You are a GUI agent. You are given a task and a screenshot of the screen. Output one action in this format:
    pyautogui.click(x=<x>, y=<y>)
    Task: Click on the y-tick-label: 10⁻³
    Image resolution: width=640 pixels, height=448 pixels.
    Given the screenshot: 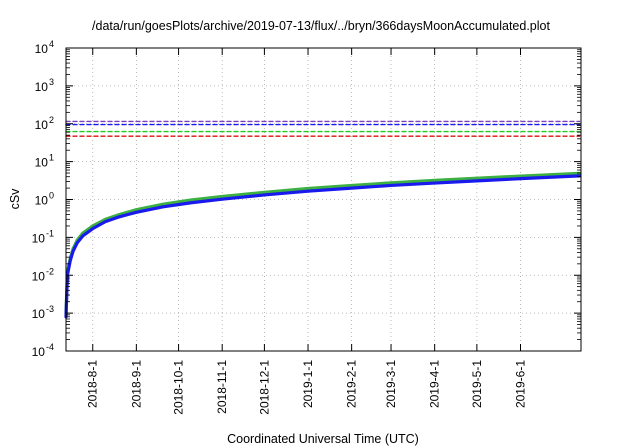 What is the action you would take?
    pyautogui.click(x=43, y=312)
    